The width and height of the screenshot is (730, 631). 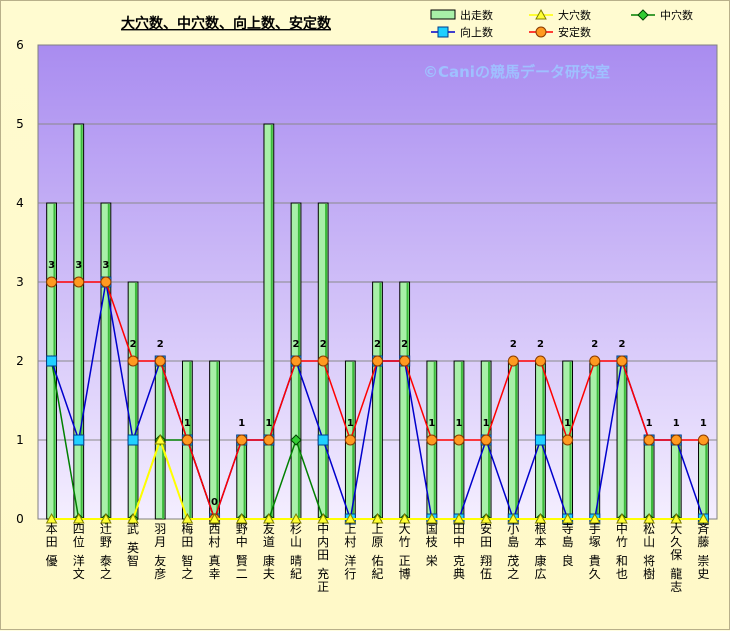 I want to click on category-char: 本, so click(x=52, y=529).